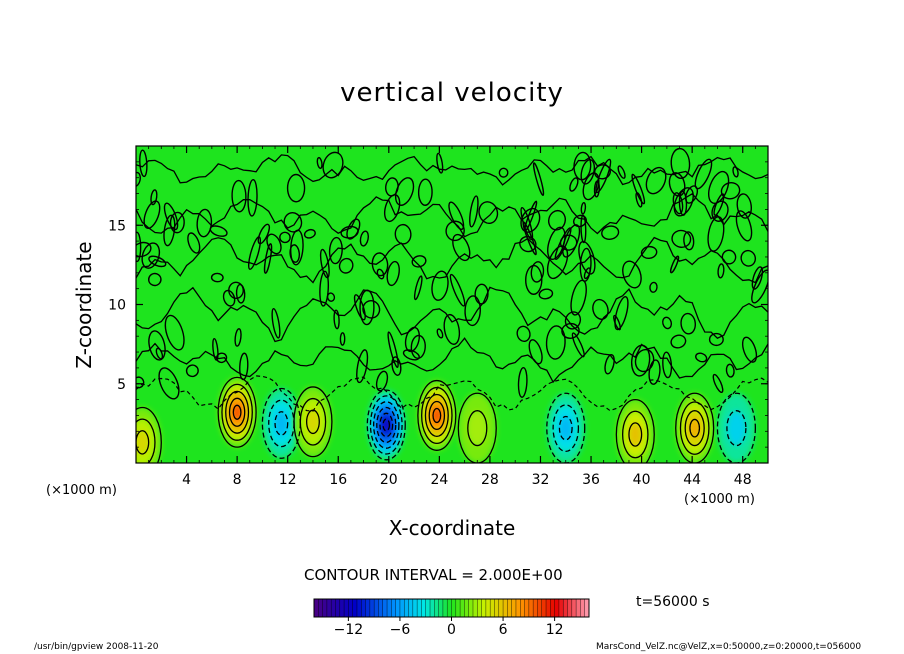  Describe the element at coordinates (452, 170) in the screenshot. I see `contour-line` at that location.